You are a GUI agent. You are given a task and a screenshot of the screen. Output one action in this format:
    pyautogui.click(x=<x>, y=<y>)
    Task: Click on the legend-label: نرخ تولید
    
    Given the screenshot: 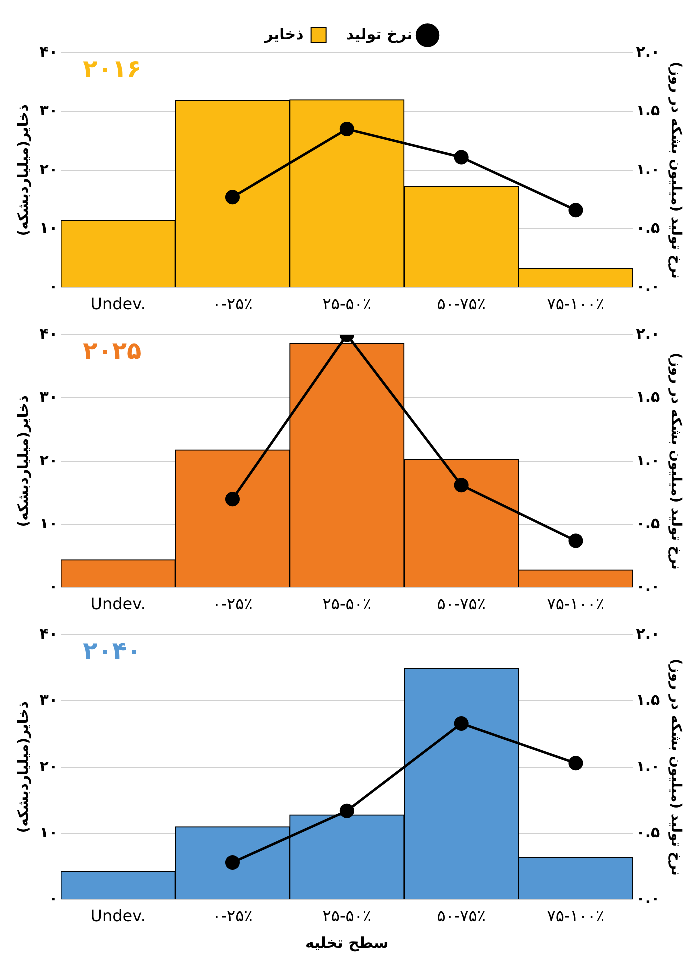 What is the action you would take?
    pyautogui.click(x=379, y=34)
    